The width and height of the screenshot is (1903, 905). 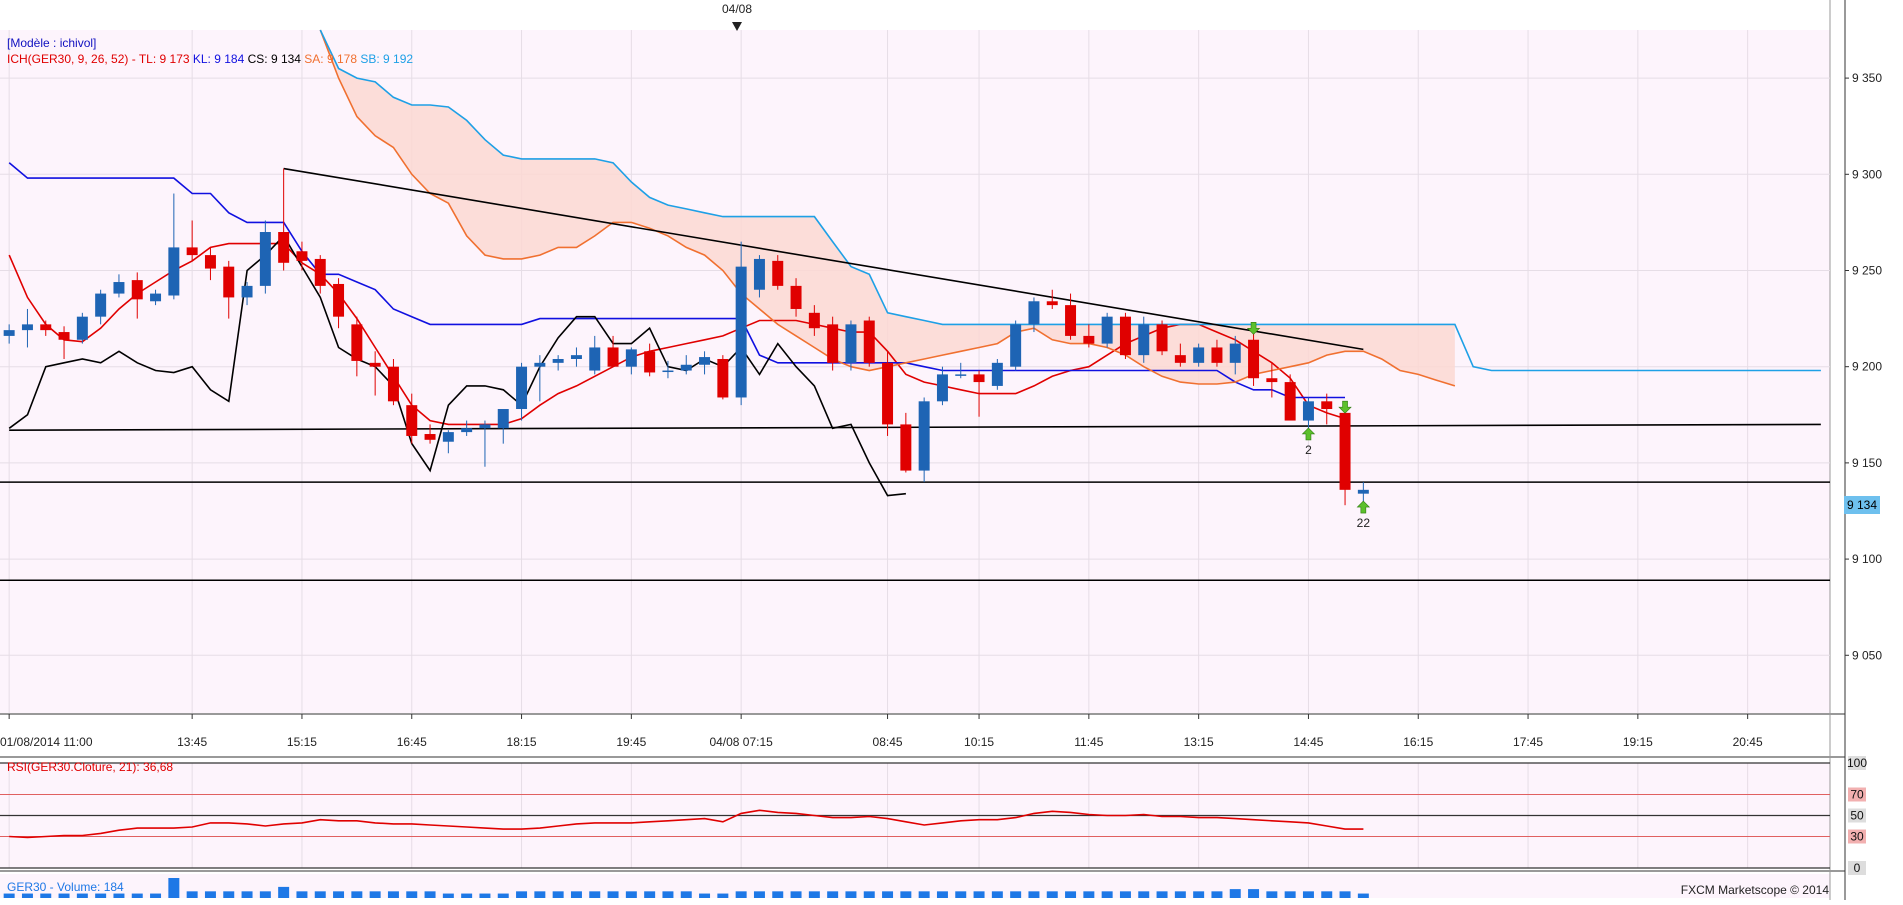 What do you see at coordinates (1345, 407) in the screenshot?
I see `arrow-down-icon` at bounding box center [1345, 407].